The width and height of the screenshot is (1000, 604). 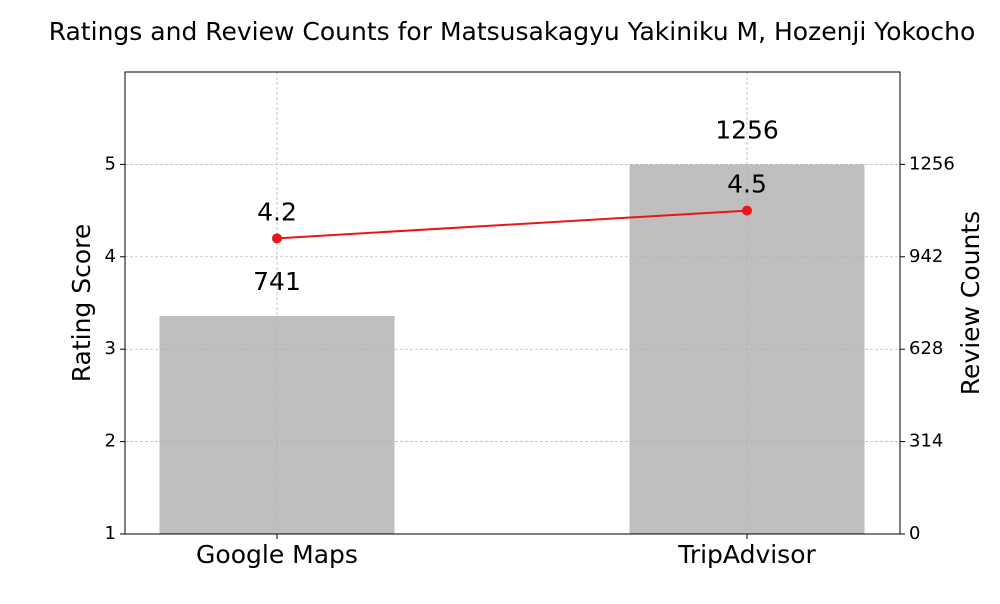 I want to click on y-tick-label: 4, so click(x=110, y=256).